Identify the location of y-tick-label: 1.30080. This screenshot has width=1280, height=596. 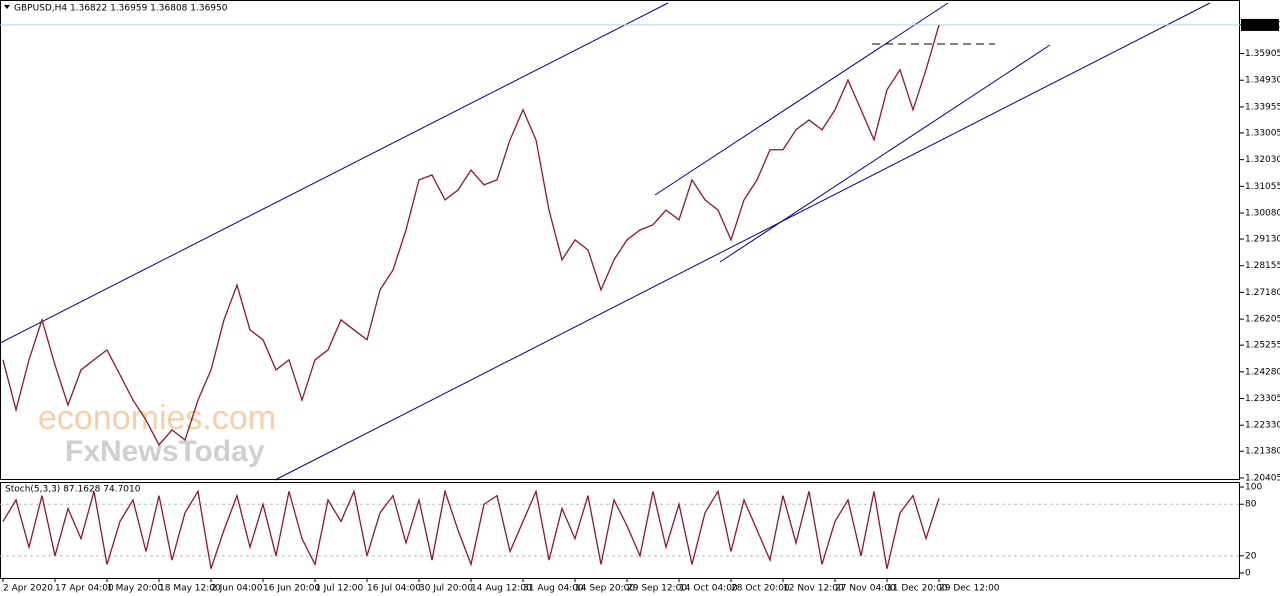
(1262, 214).